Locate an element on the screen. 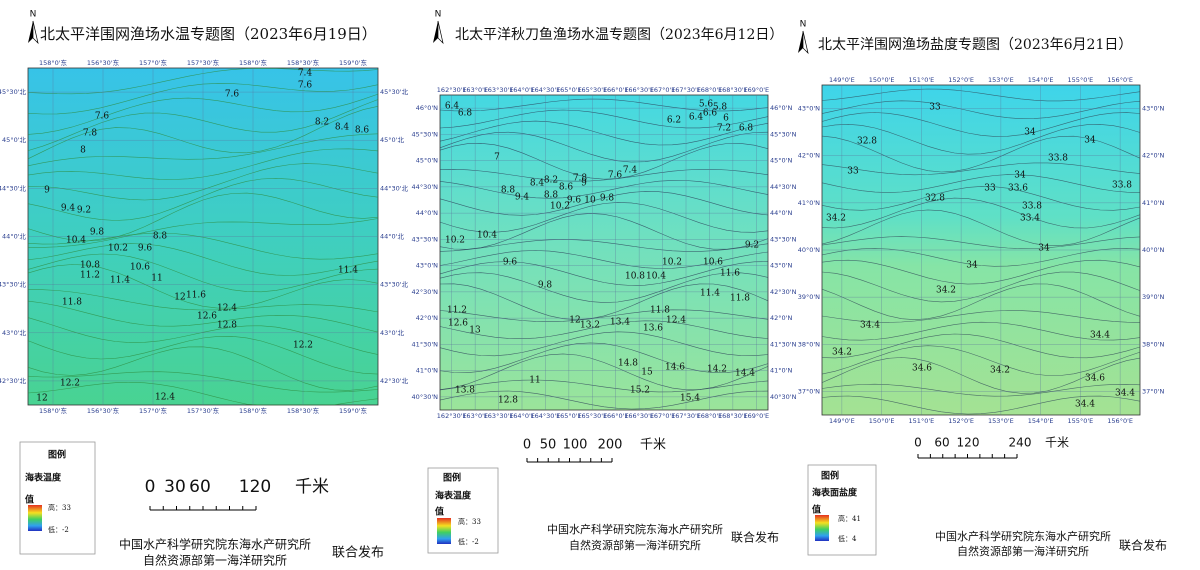  right-tick-label: 46°0'N is located at coordinates (781, 108).